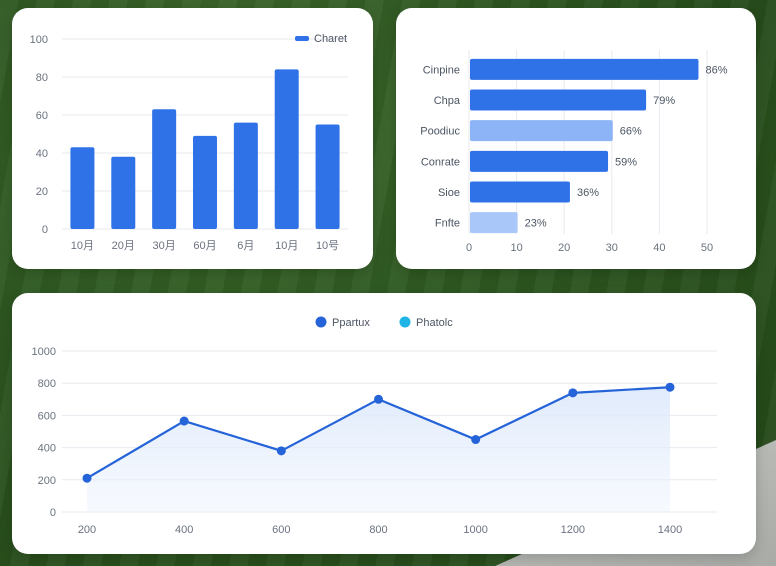 The height and width of the screenshot is (566, 776). What do you see at coordinates (42, 116) in the screenshot?
I see `y-tick-label: 60` at bounding box center [42, 116].